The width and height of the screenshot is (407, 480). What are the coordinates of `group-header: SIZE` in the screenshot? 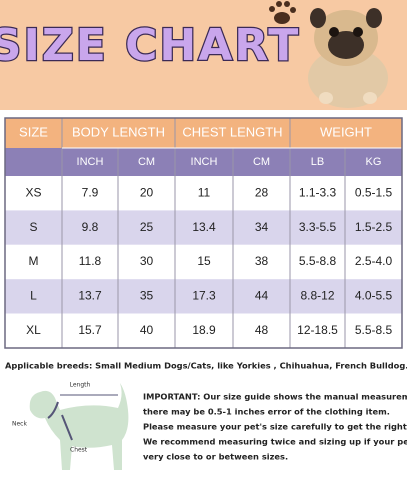 It's located at (33, 131).